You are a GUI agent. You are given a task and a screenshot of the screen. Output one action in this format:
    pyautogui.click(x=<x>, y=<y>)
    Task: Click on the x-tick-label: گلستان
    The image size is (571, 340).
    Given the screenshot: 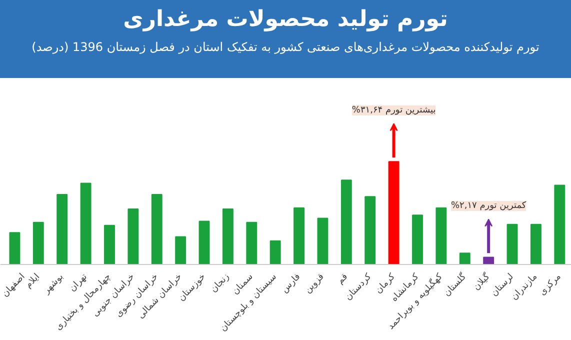 What is the action you would take?
    pyautogui.click(x=454, y=284)
    